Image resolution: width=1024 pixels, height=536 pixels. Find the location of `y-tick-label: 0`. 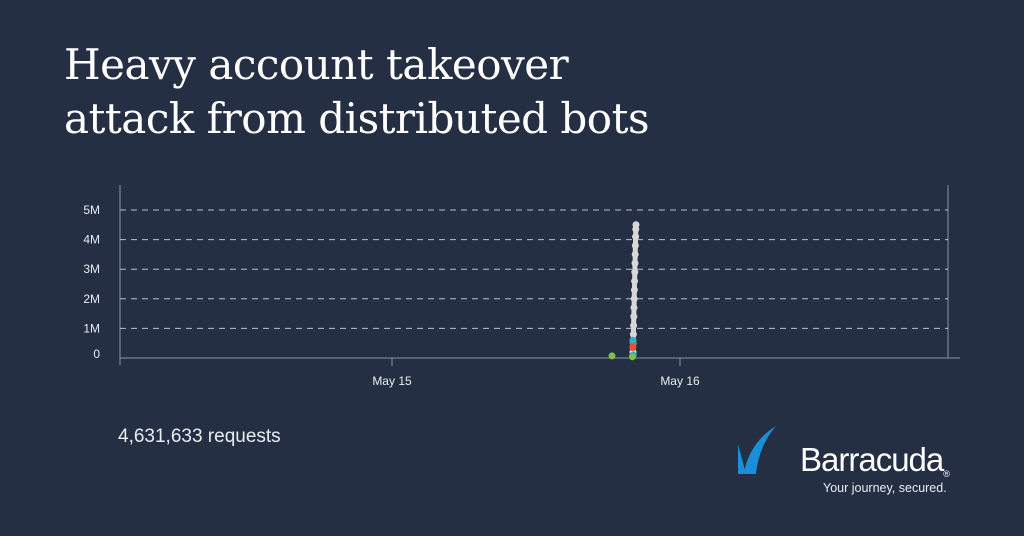

y-tick-label: 0 is located at coordinates (96, 354).